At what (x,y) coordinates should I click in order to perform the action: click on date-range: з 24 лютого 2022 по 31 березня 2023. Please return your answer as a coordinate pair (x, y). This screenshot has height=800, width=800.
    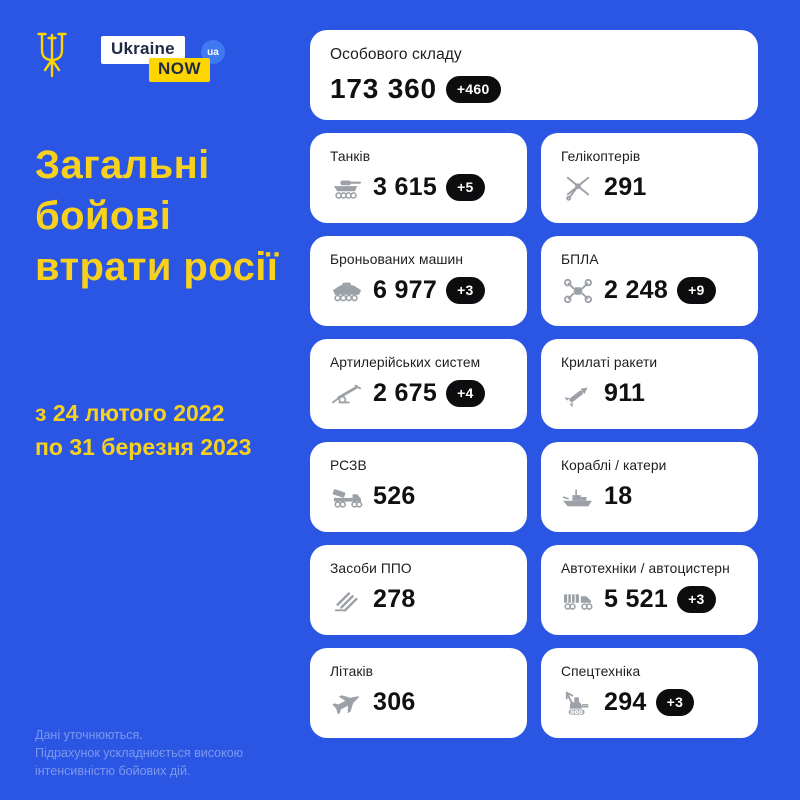
    Looking at the image, I should click on (143, 430).